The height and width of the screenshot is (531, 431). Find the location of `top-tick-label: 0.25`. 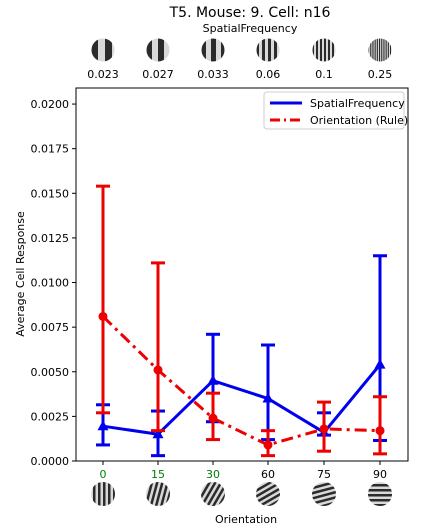

top-tick-label: 0.25 is located at coordinates (380, 74).